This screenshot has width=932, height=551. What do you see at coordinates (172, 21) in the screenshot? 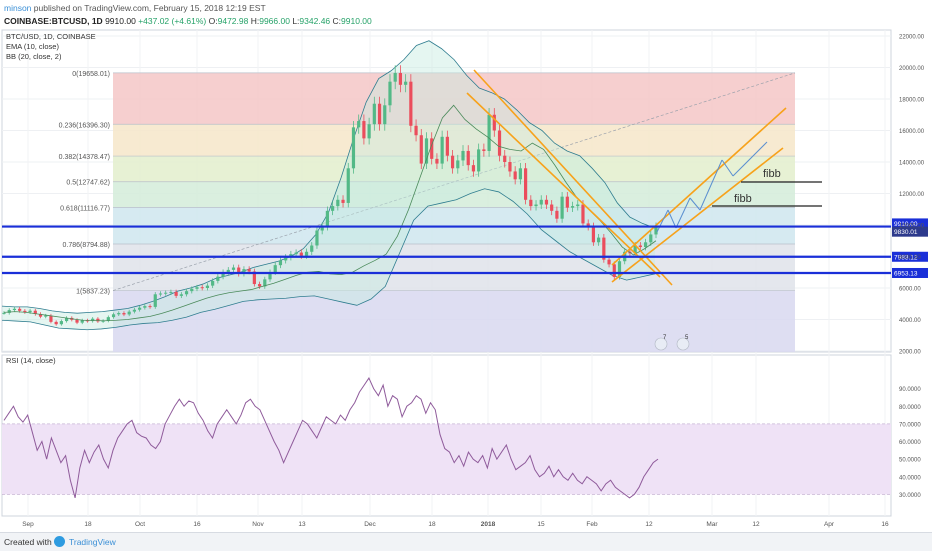
I see `price-change: +437.02 (+4.61%)` at bounding box center [172, 21].